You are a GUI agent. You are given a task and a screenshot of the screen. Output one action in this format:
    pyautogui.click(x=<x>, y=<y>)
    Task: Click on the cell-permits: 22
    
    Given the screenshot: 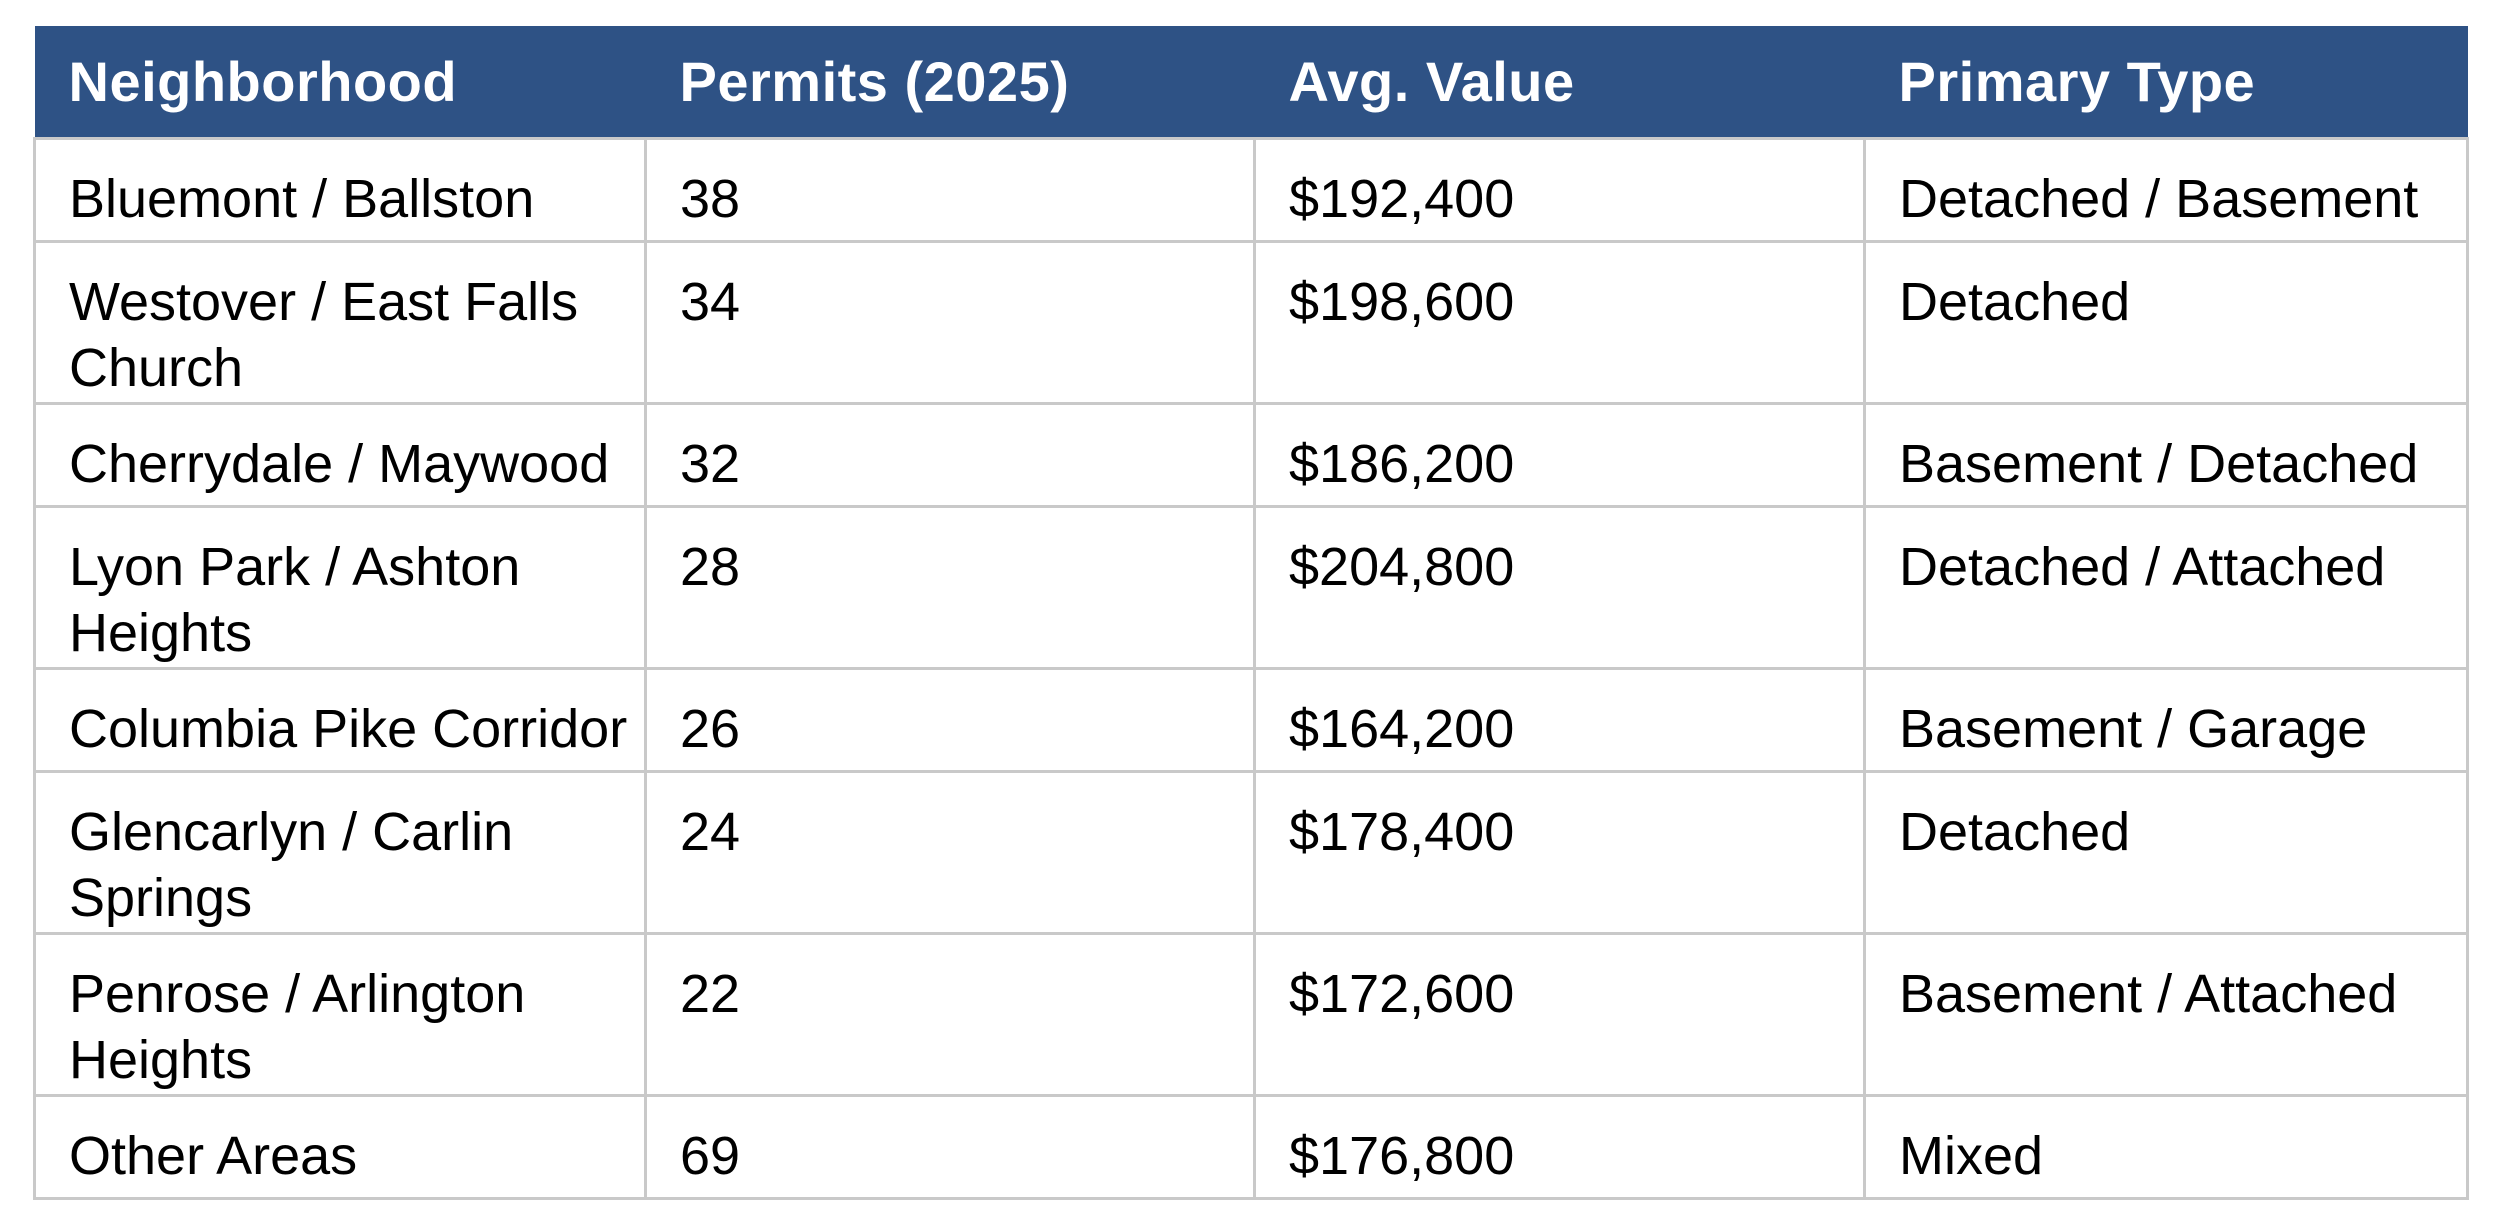 What is the action you would take?
    pyautogui.click(x=950, y=1014)
    